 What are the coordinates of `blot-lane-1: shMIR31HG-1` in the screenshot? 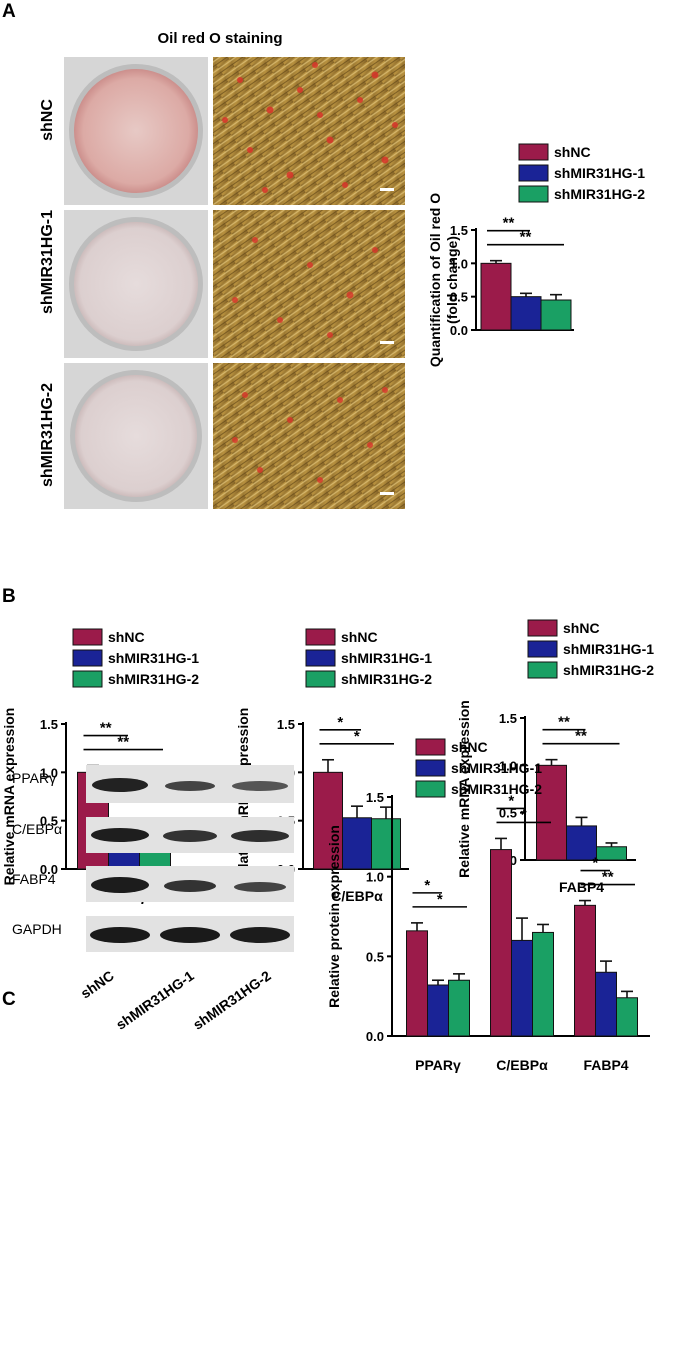 It's located at (155, 999).